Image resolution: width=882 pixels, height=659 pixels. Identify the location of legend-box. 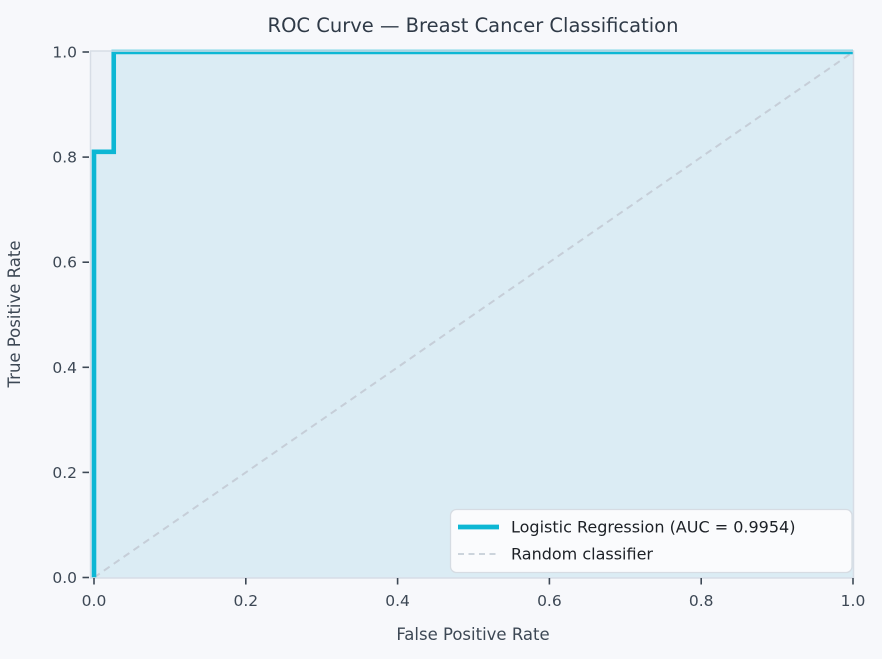
(651, 541).